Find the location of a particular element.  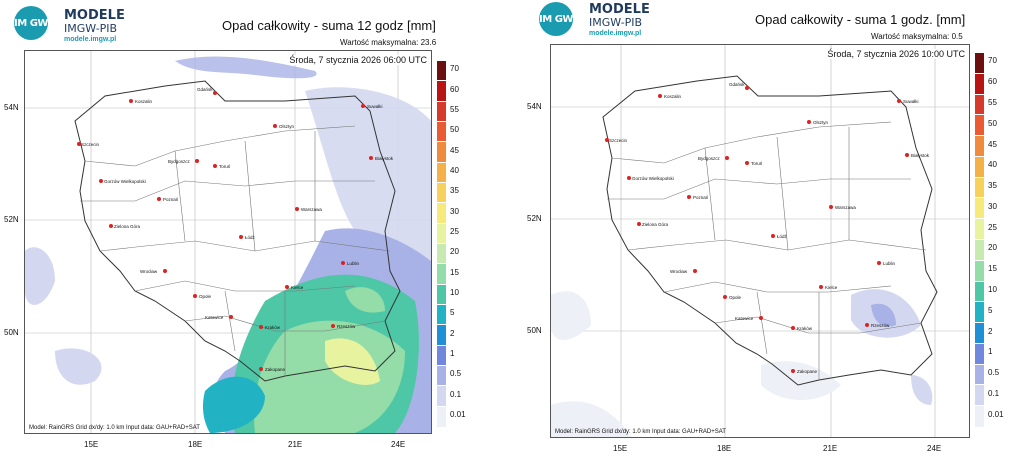

colorbar-label: 40 is located at coordinates (454, 170).